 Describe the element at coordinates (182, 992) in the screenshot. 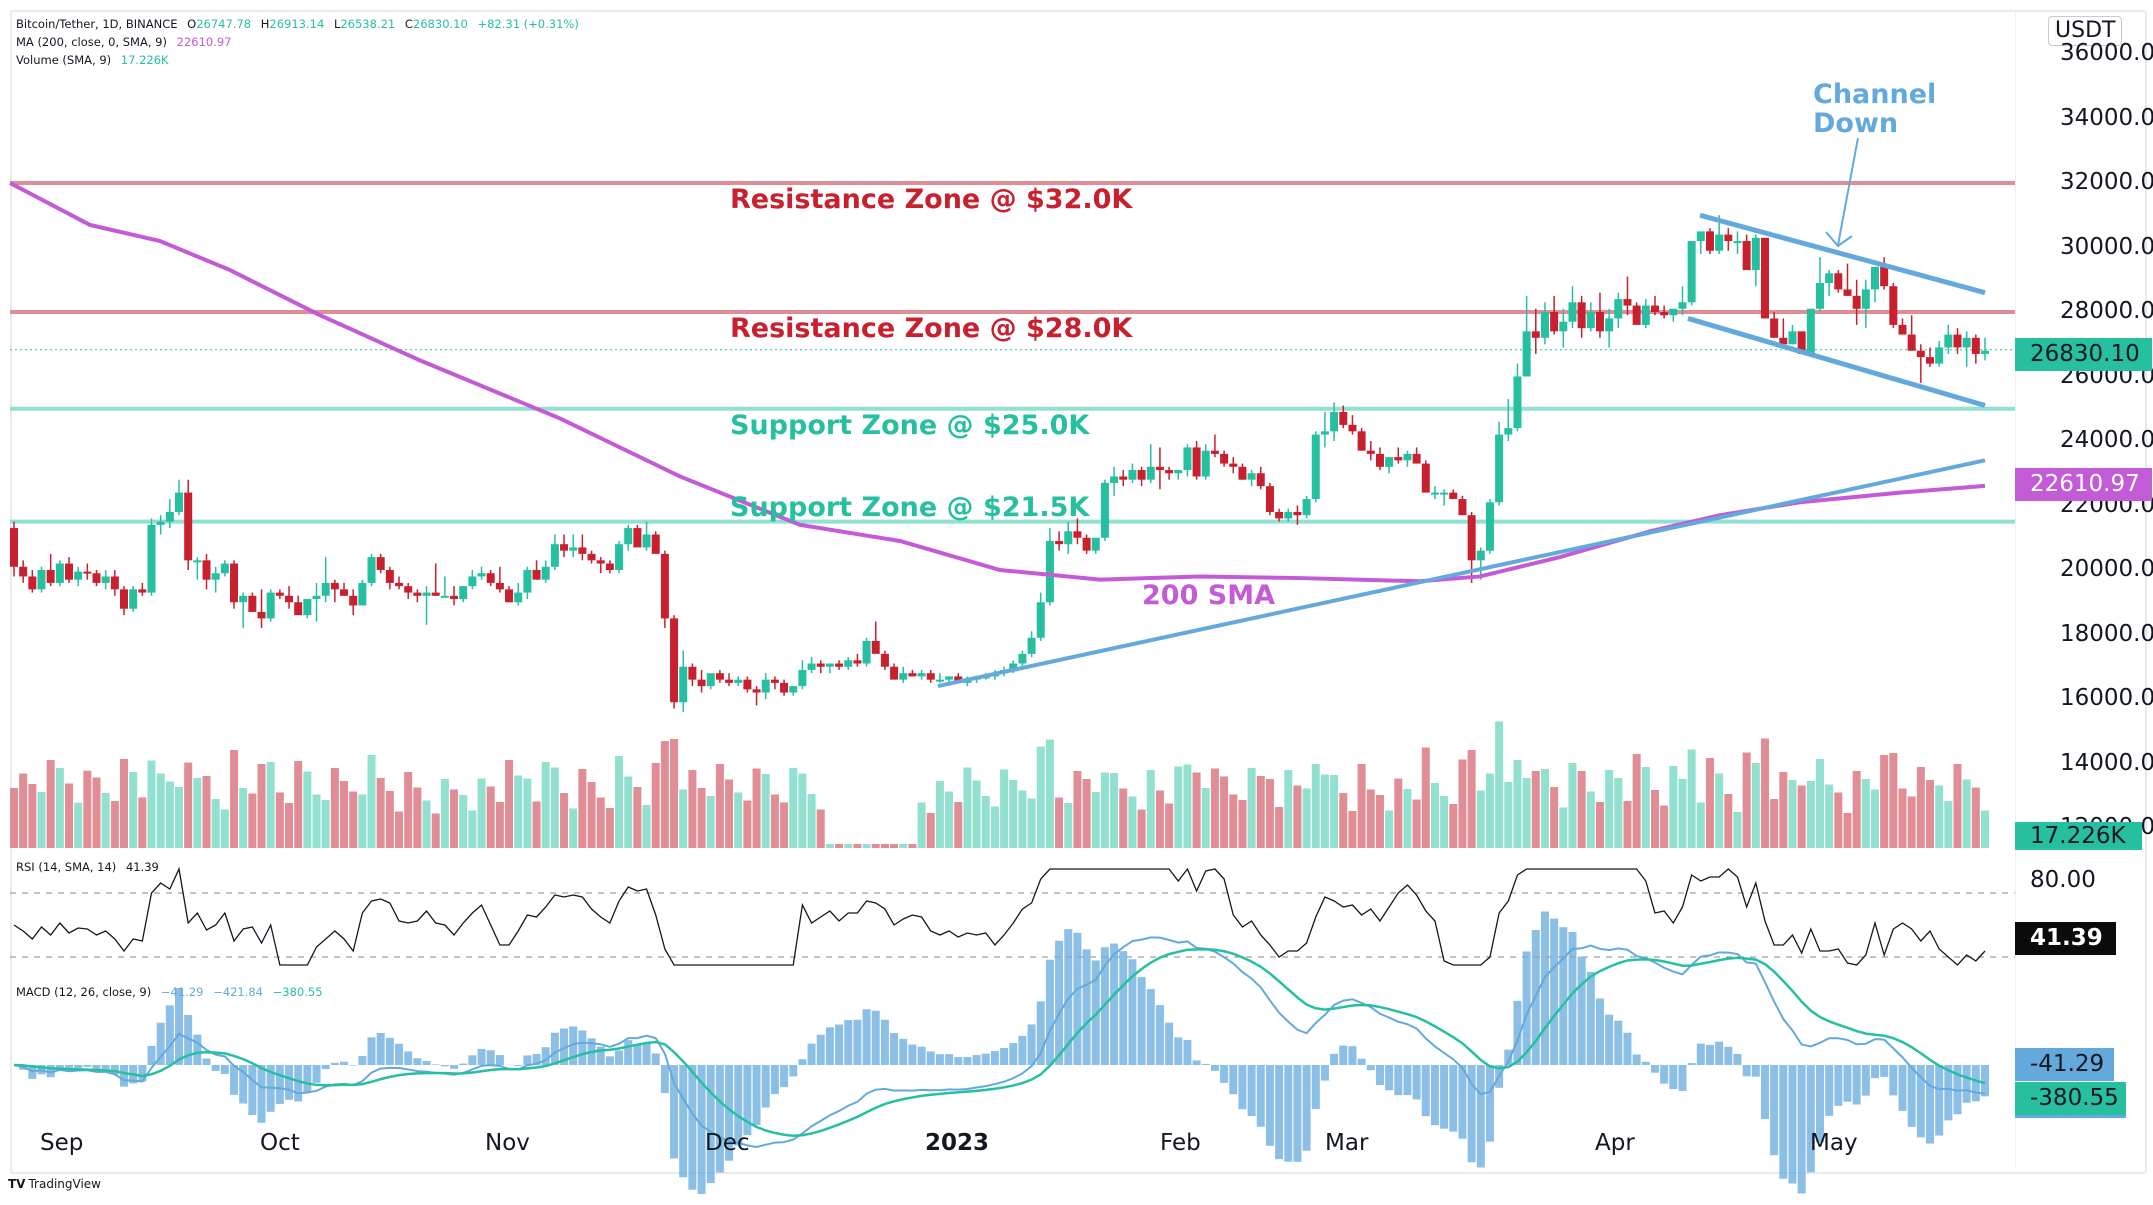

I see `macd-hist-value: −41.29` at that location.